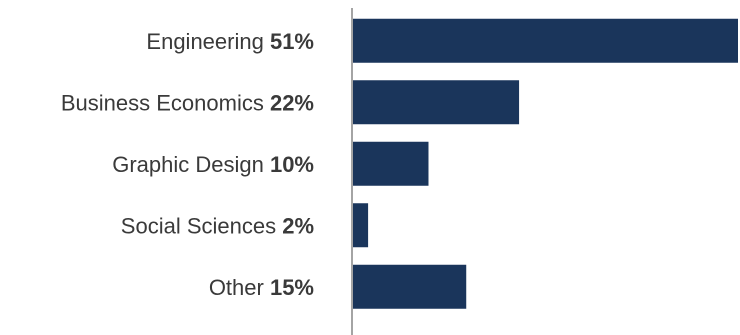  What do you see at coordinates (545, 40) in the screenshot?
I see `bar-engineering` at bounding box center [545, 40].